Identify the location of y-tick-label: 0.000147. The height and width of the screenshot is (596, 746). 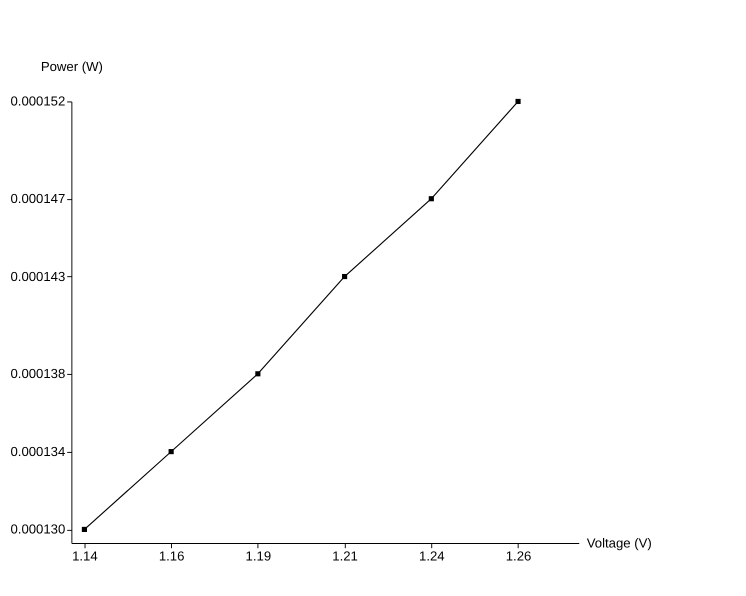
(38, 198).